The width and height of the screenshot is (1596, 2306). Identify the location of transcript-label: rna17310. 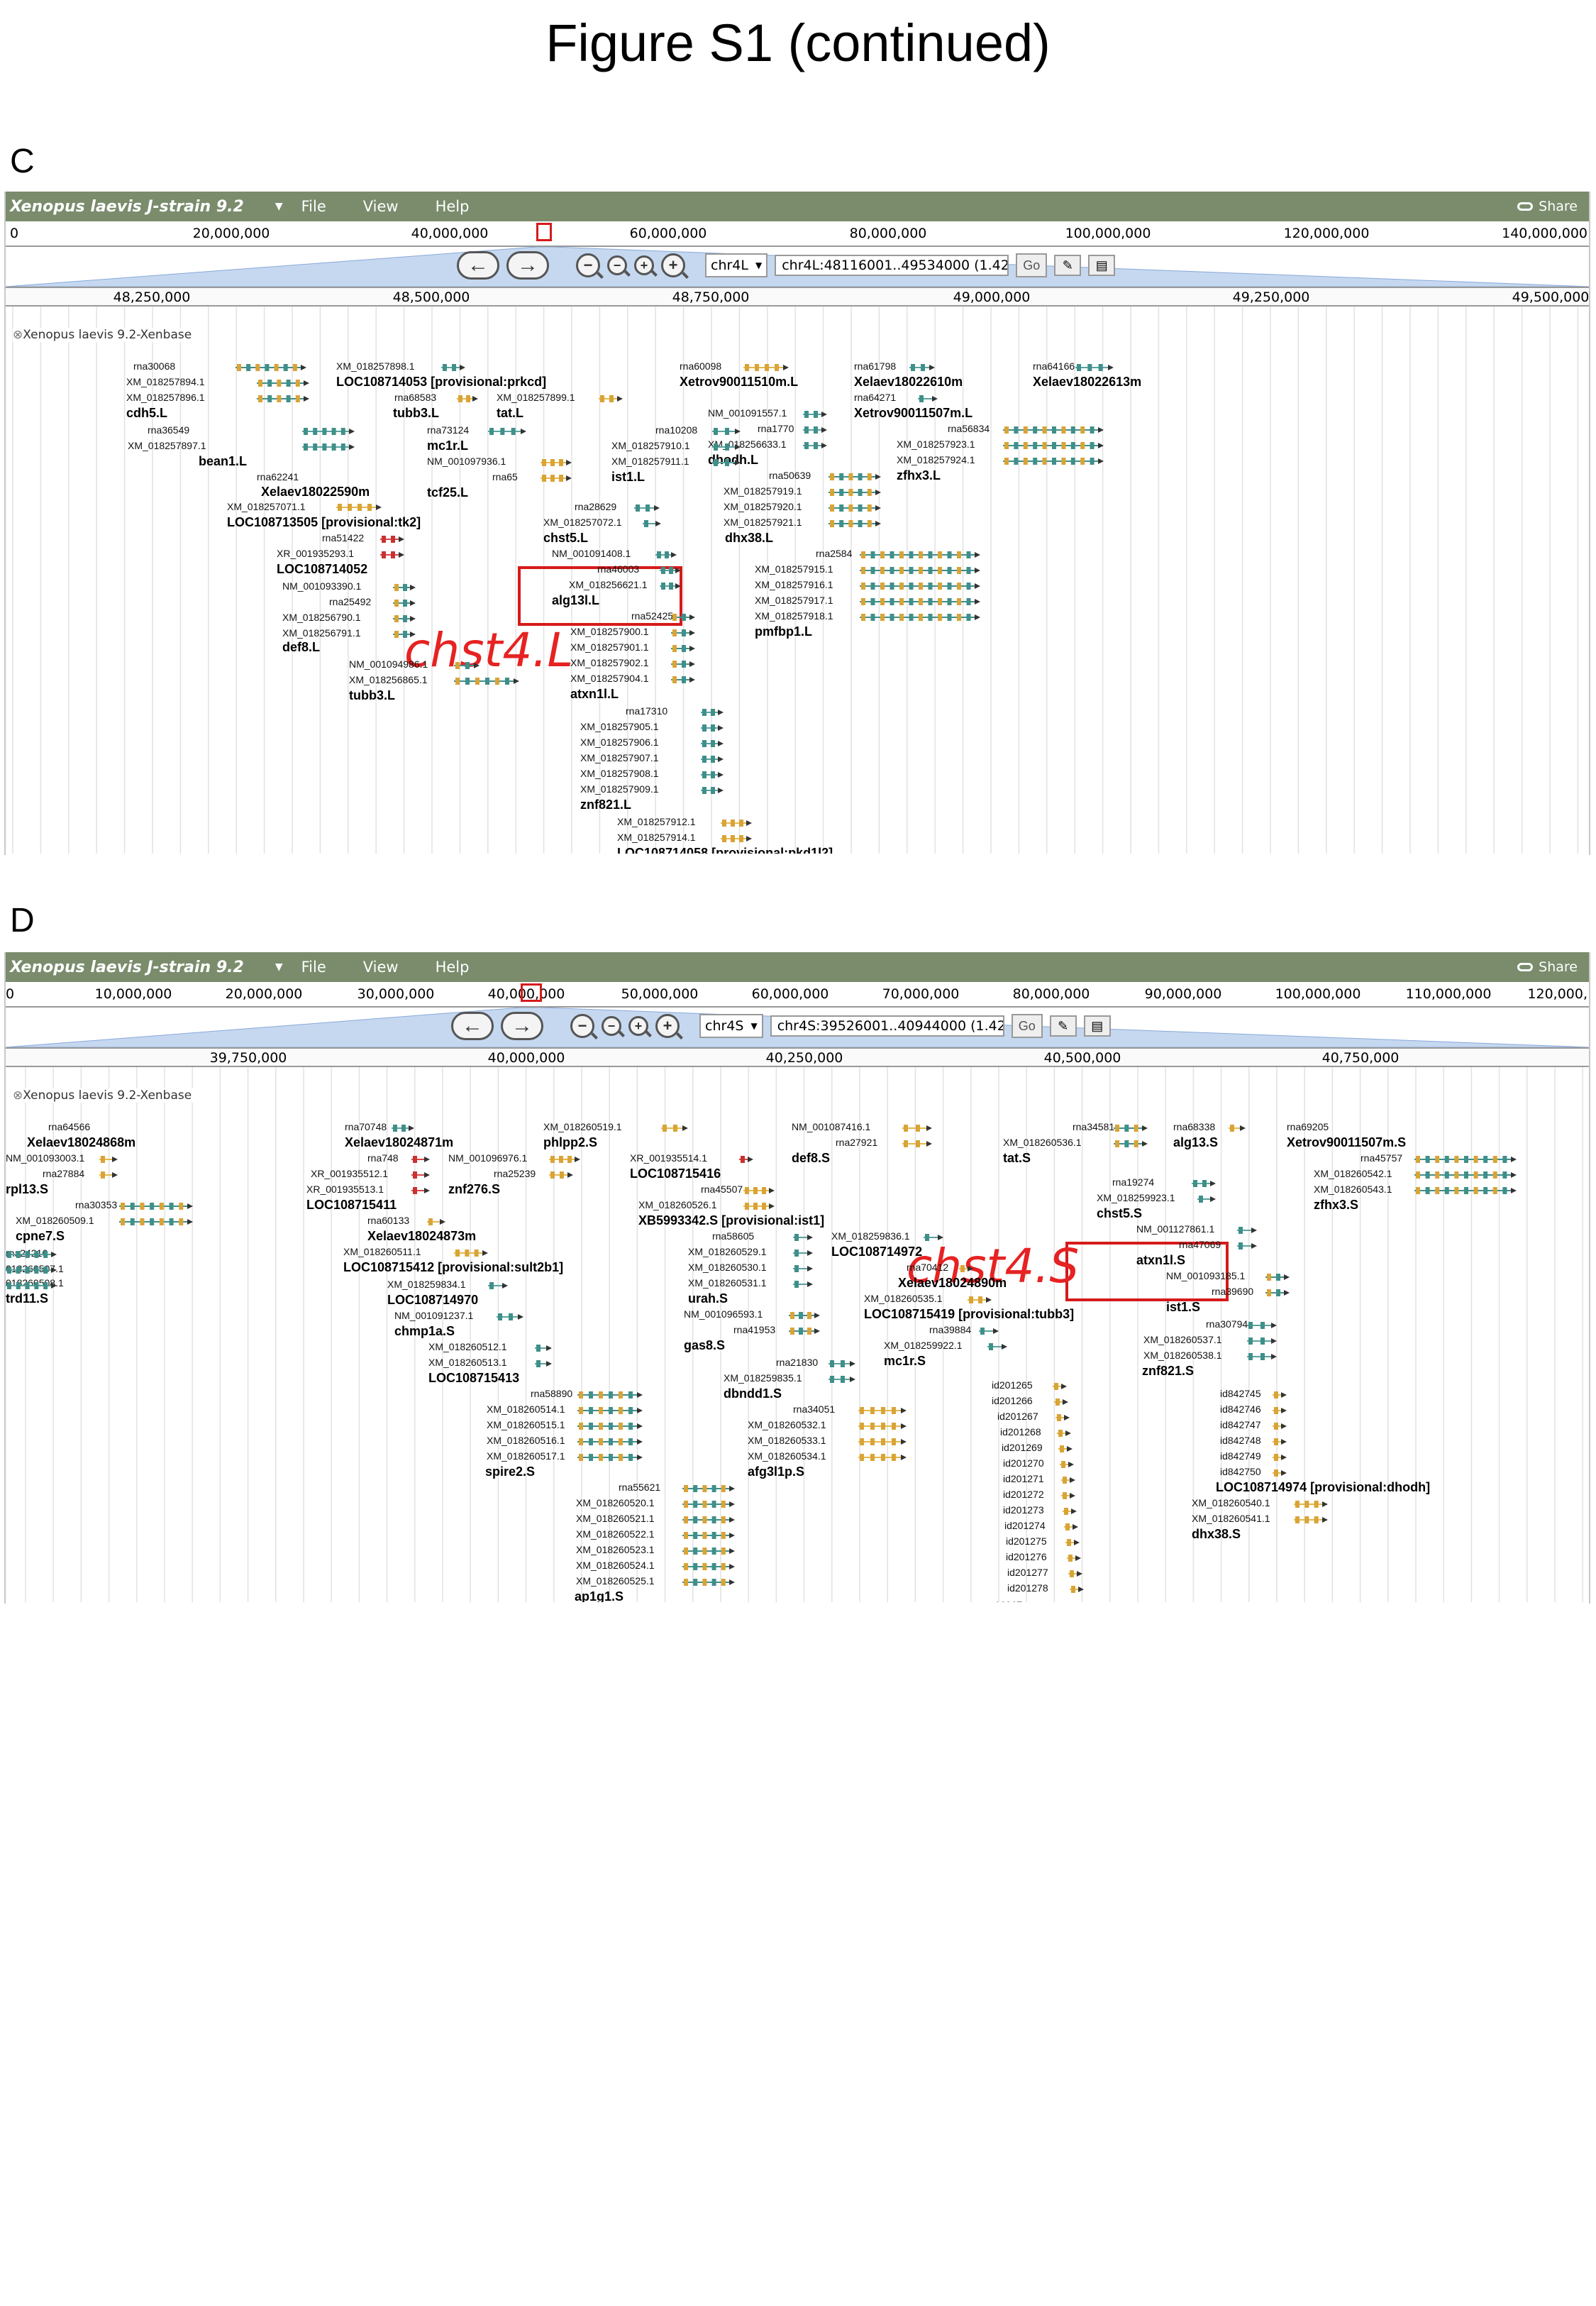
(647, 711).